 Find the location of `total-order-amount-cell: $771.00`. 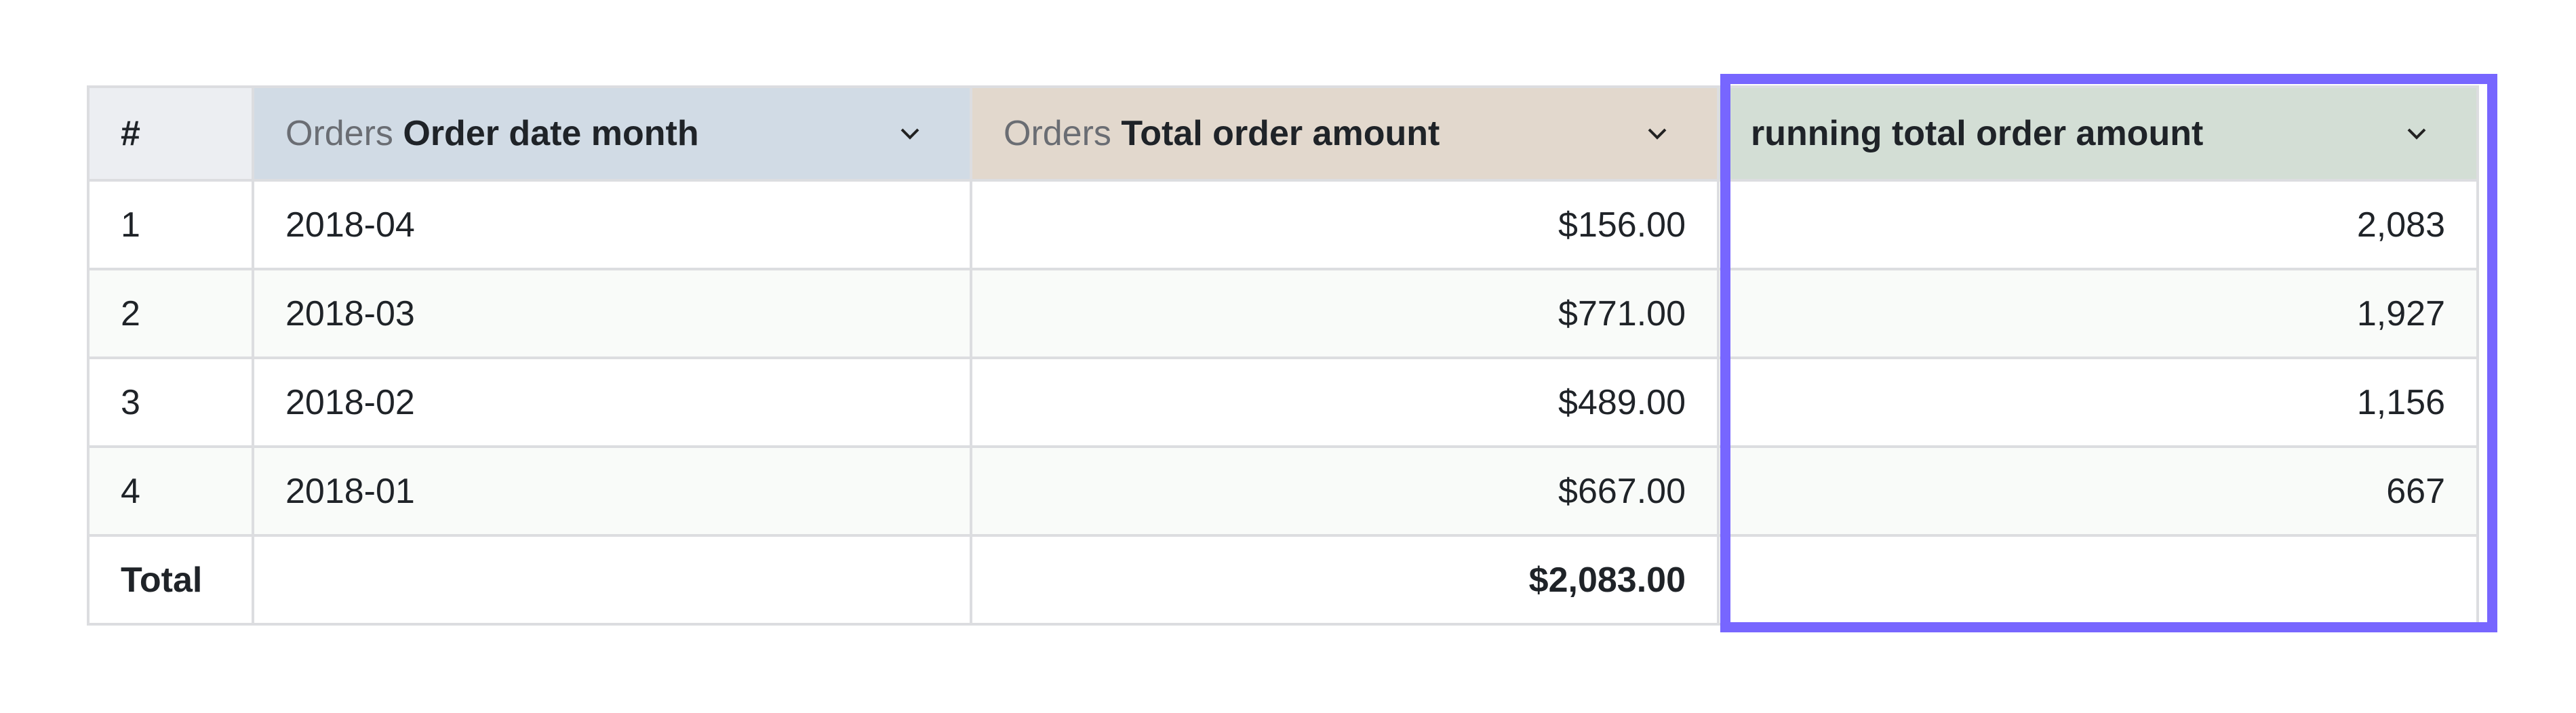

total-order-amount-cell: $771.00 is located at coordinates (1345, 313).